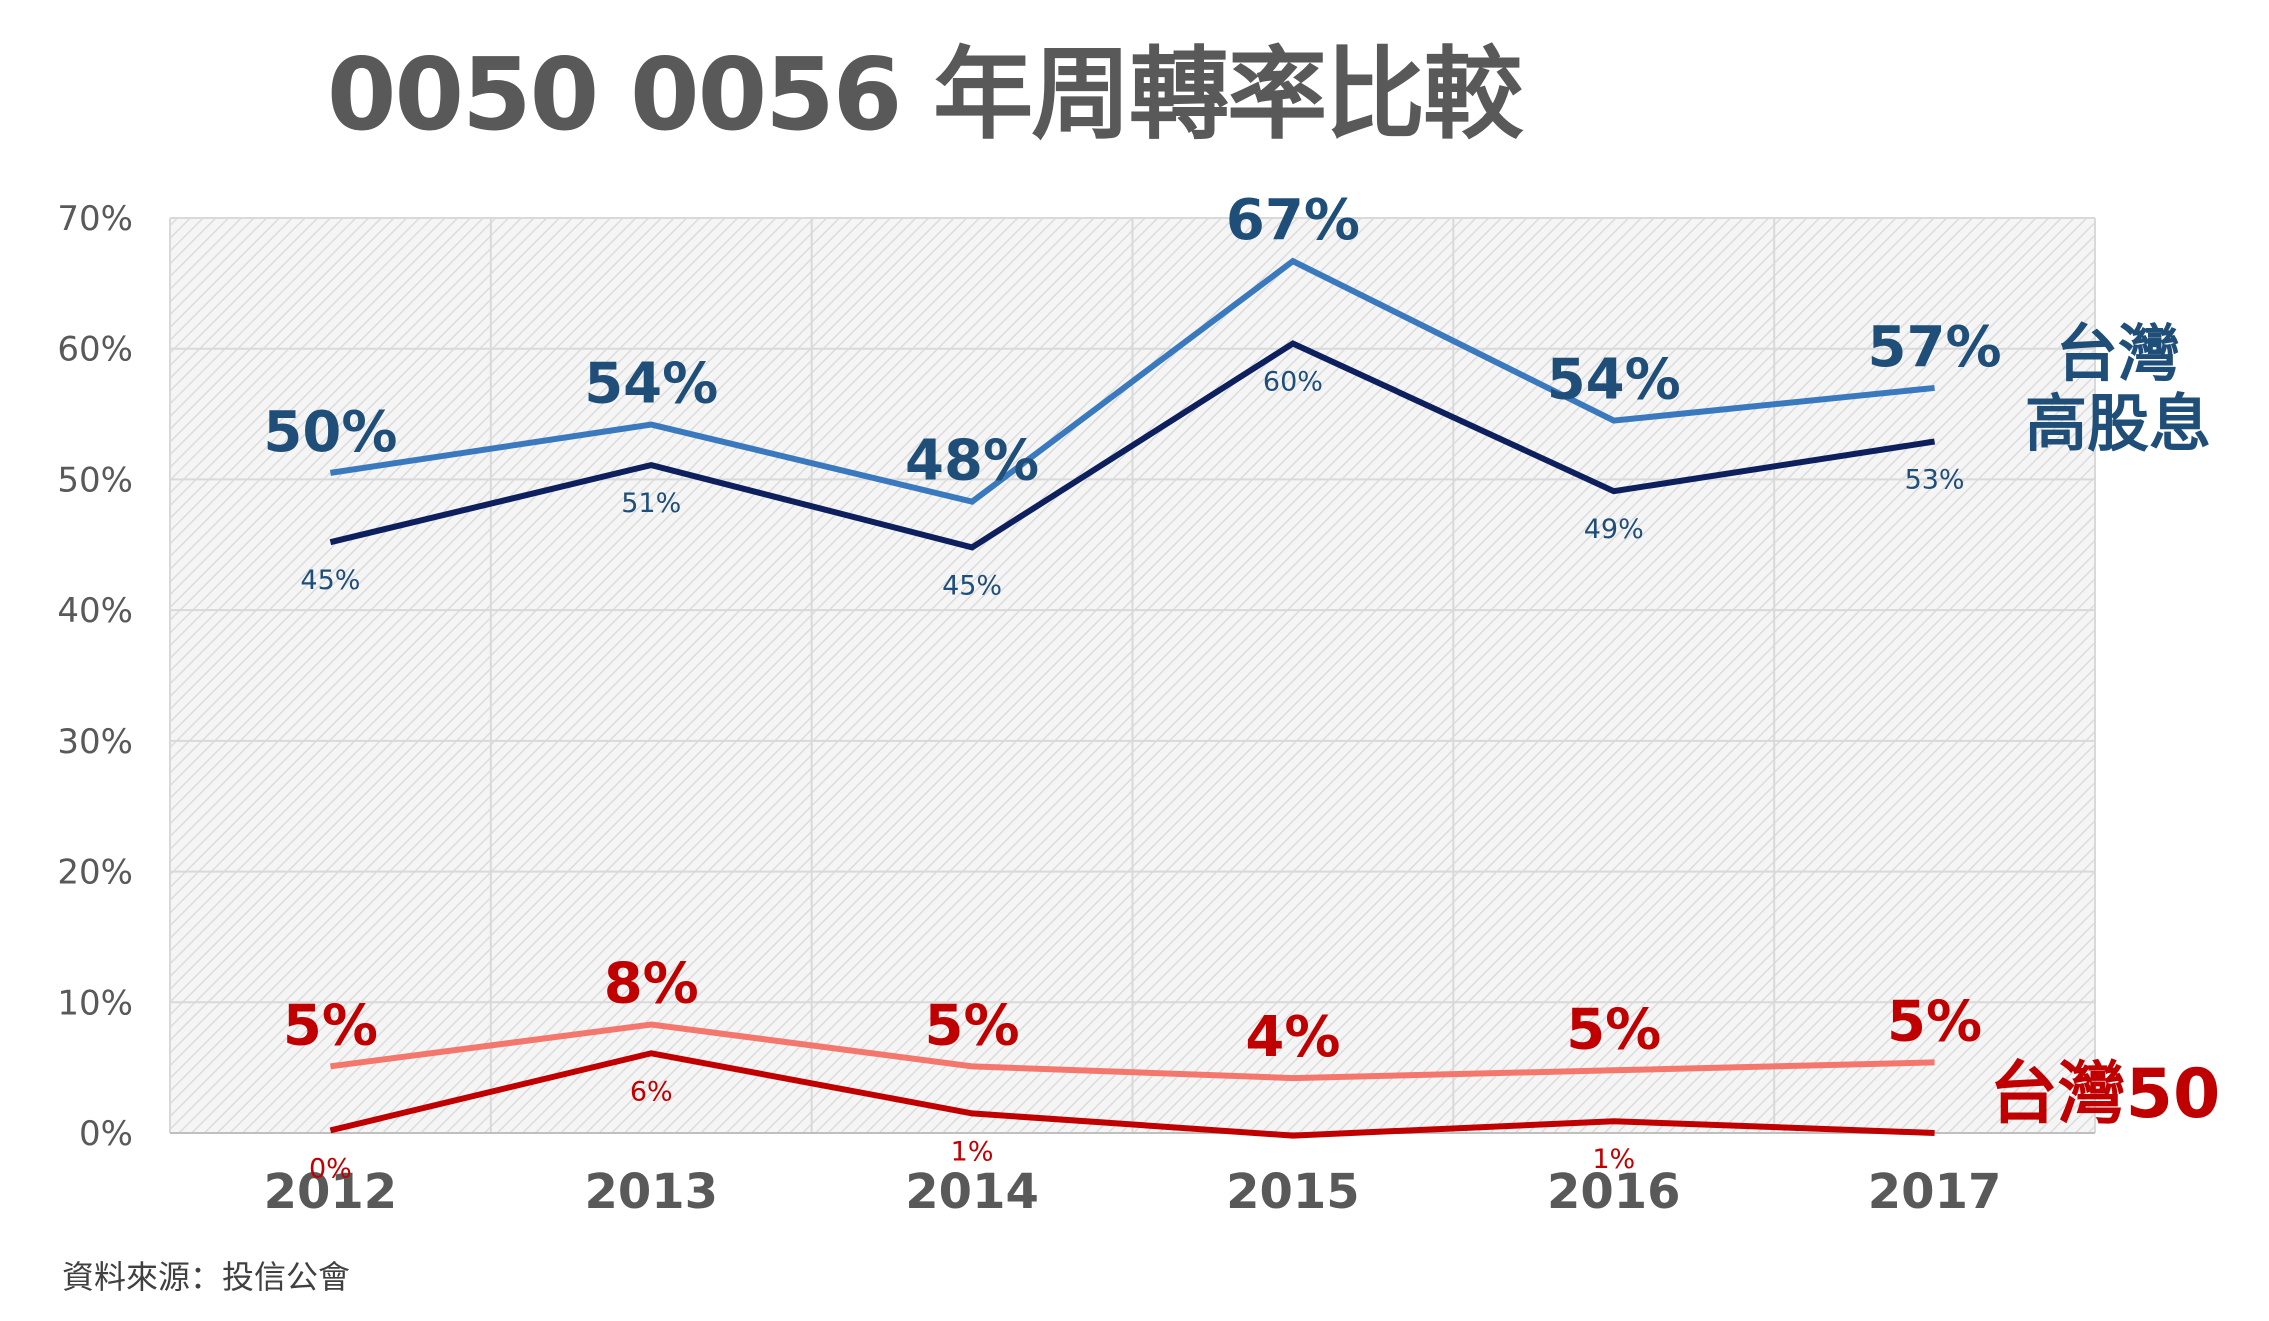 This screenshot has height=1321, width=2269. I want to click on data-label: 57%, so click(1935, 347).